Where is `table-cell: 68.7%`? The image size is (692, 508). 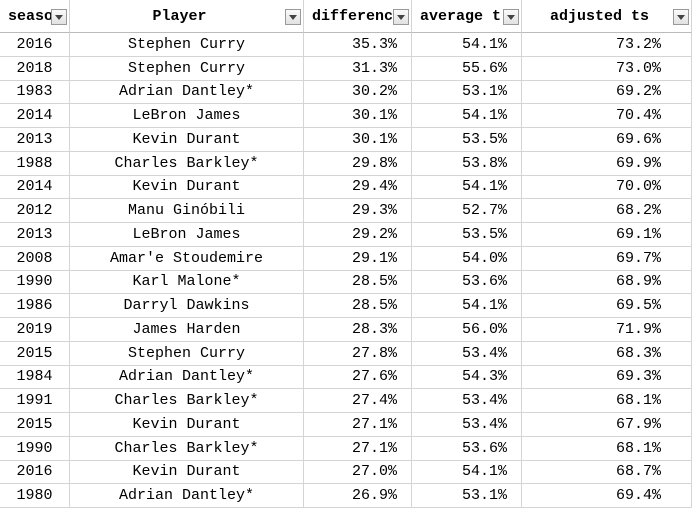
table-cell: 68.7% is located at coordinates (607, 472).